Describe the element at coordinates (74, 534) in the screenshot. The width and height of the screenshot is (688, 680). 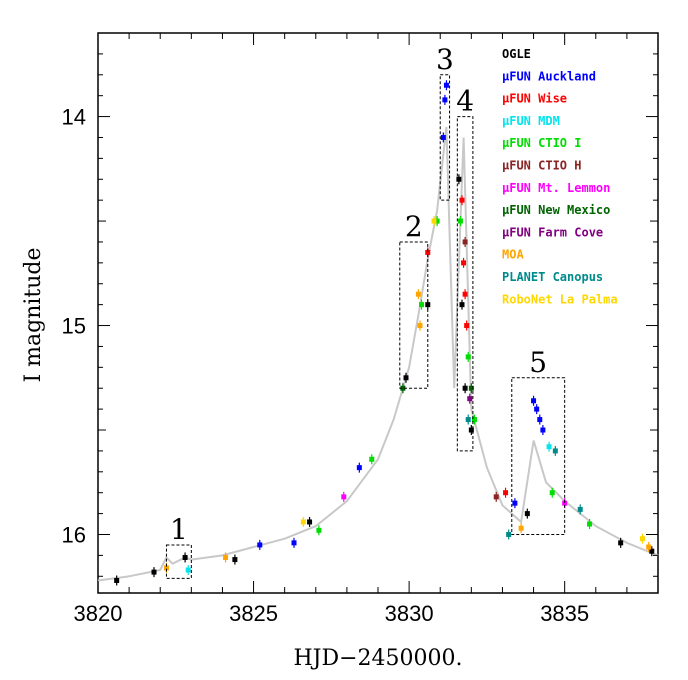
I see `y-tick-label: 16` at that location.